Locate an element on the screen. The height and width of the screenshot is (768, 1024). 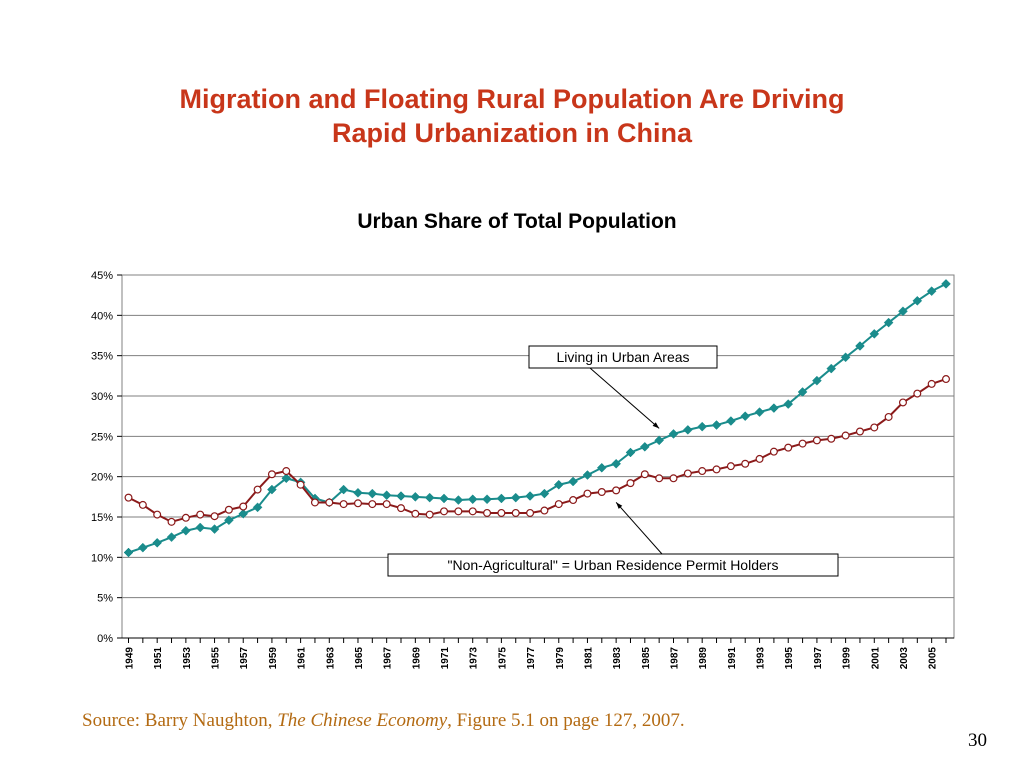
x-tick-label: 2005 is located at coordinates (933, 658).